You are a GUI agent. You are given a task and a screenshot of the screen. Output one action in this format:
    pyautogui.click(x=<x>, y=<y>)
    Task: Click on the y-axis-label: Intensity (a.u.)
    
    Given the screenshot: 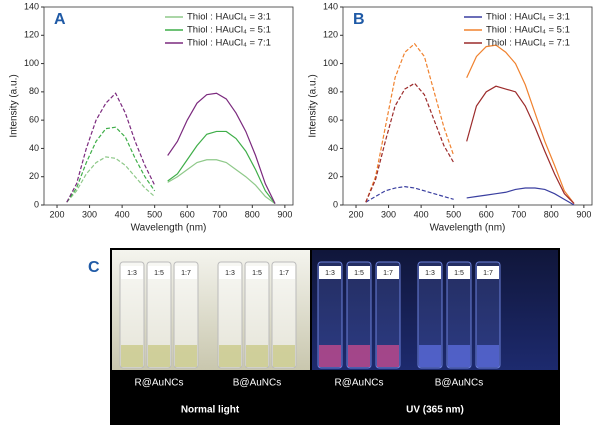 What is the action you would take?
    pyautogui.click(x=14, y=105)
    